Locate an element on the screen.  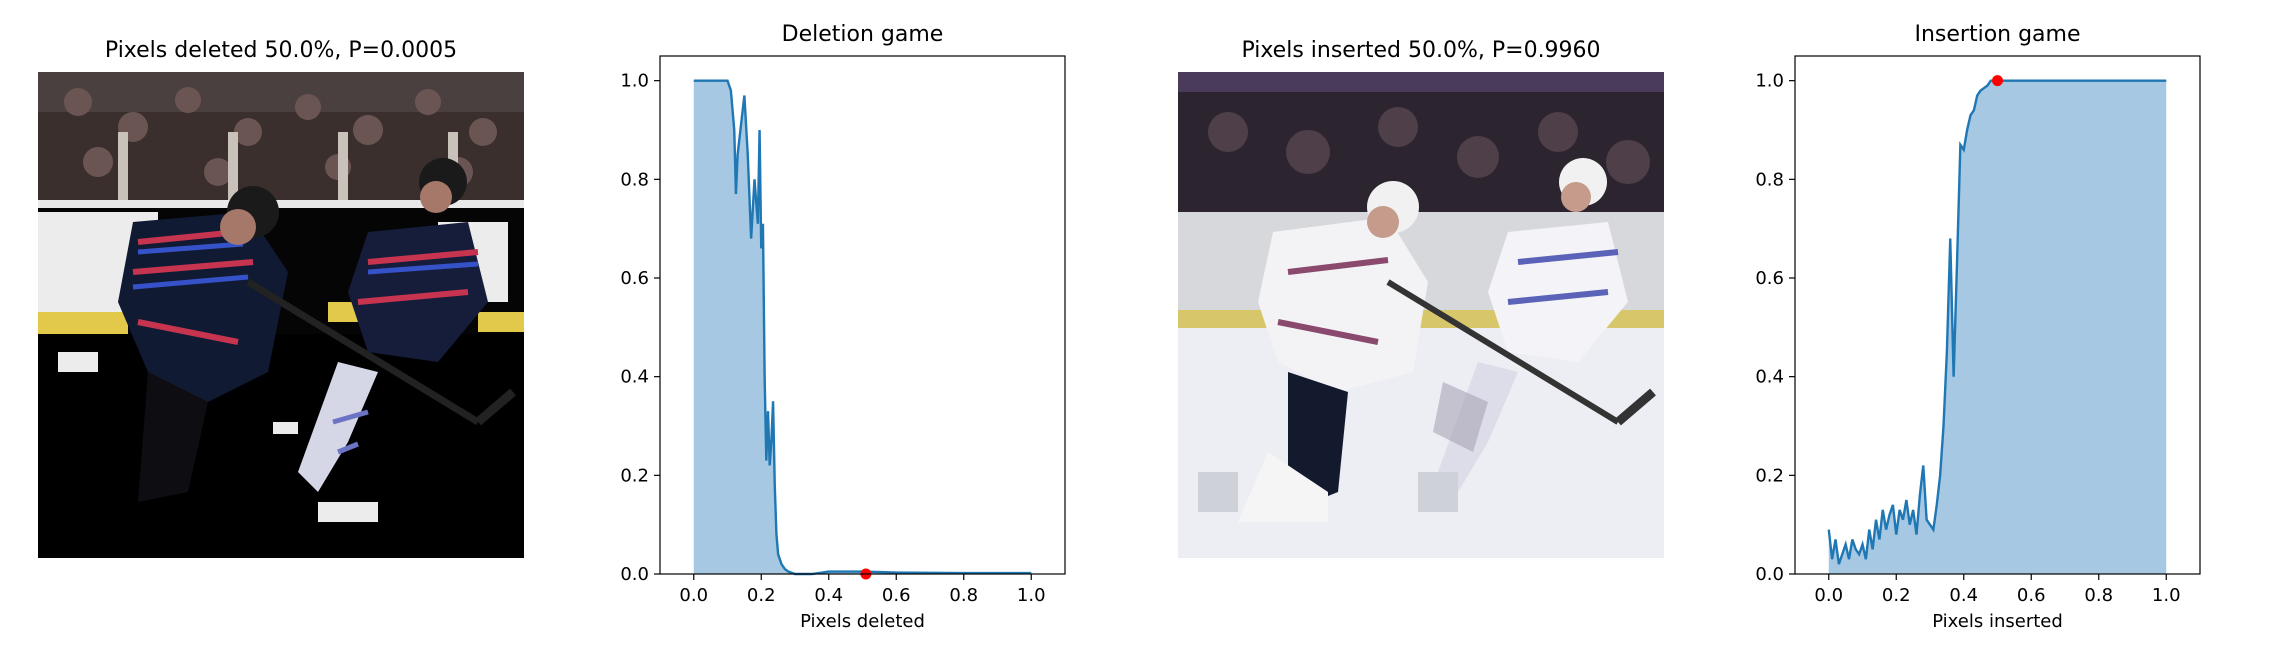
x-axis-label: Pixels deleted is located at coordinates (862, 621).